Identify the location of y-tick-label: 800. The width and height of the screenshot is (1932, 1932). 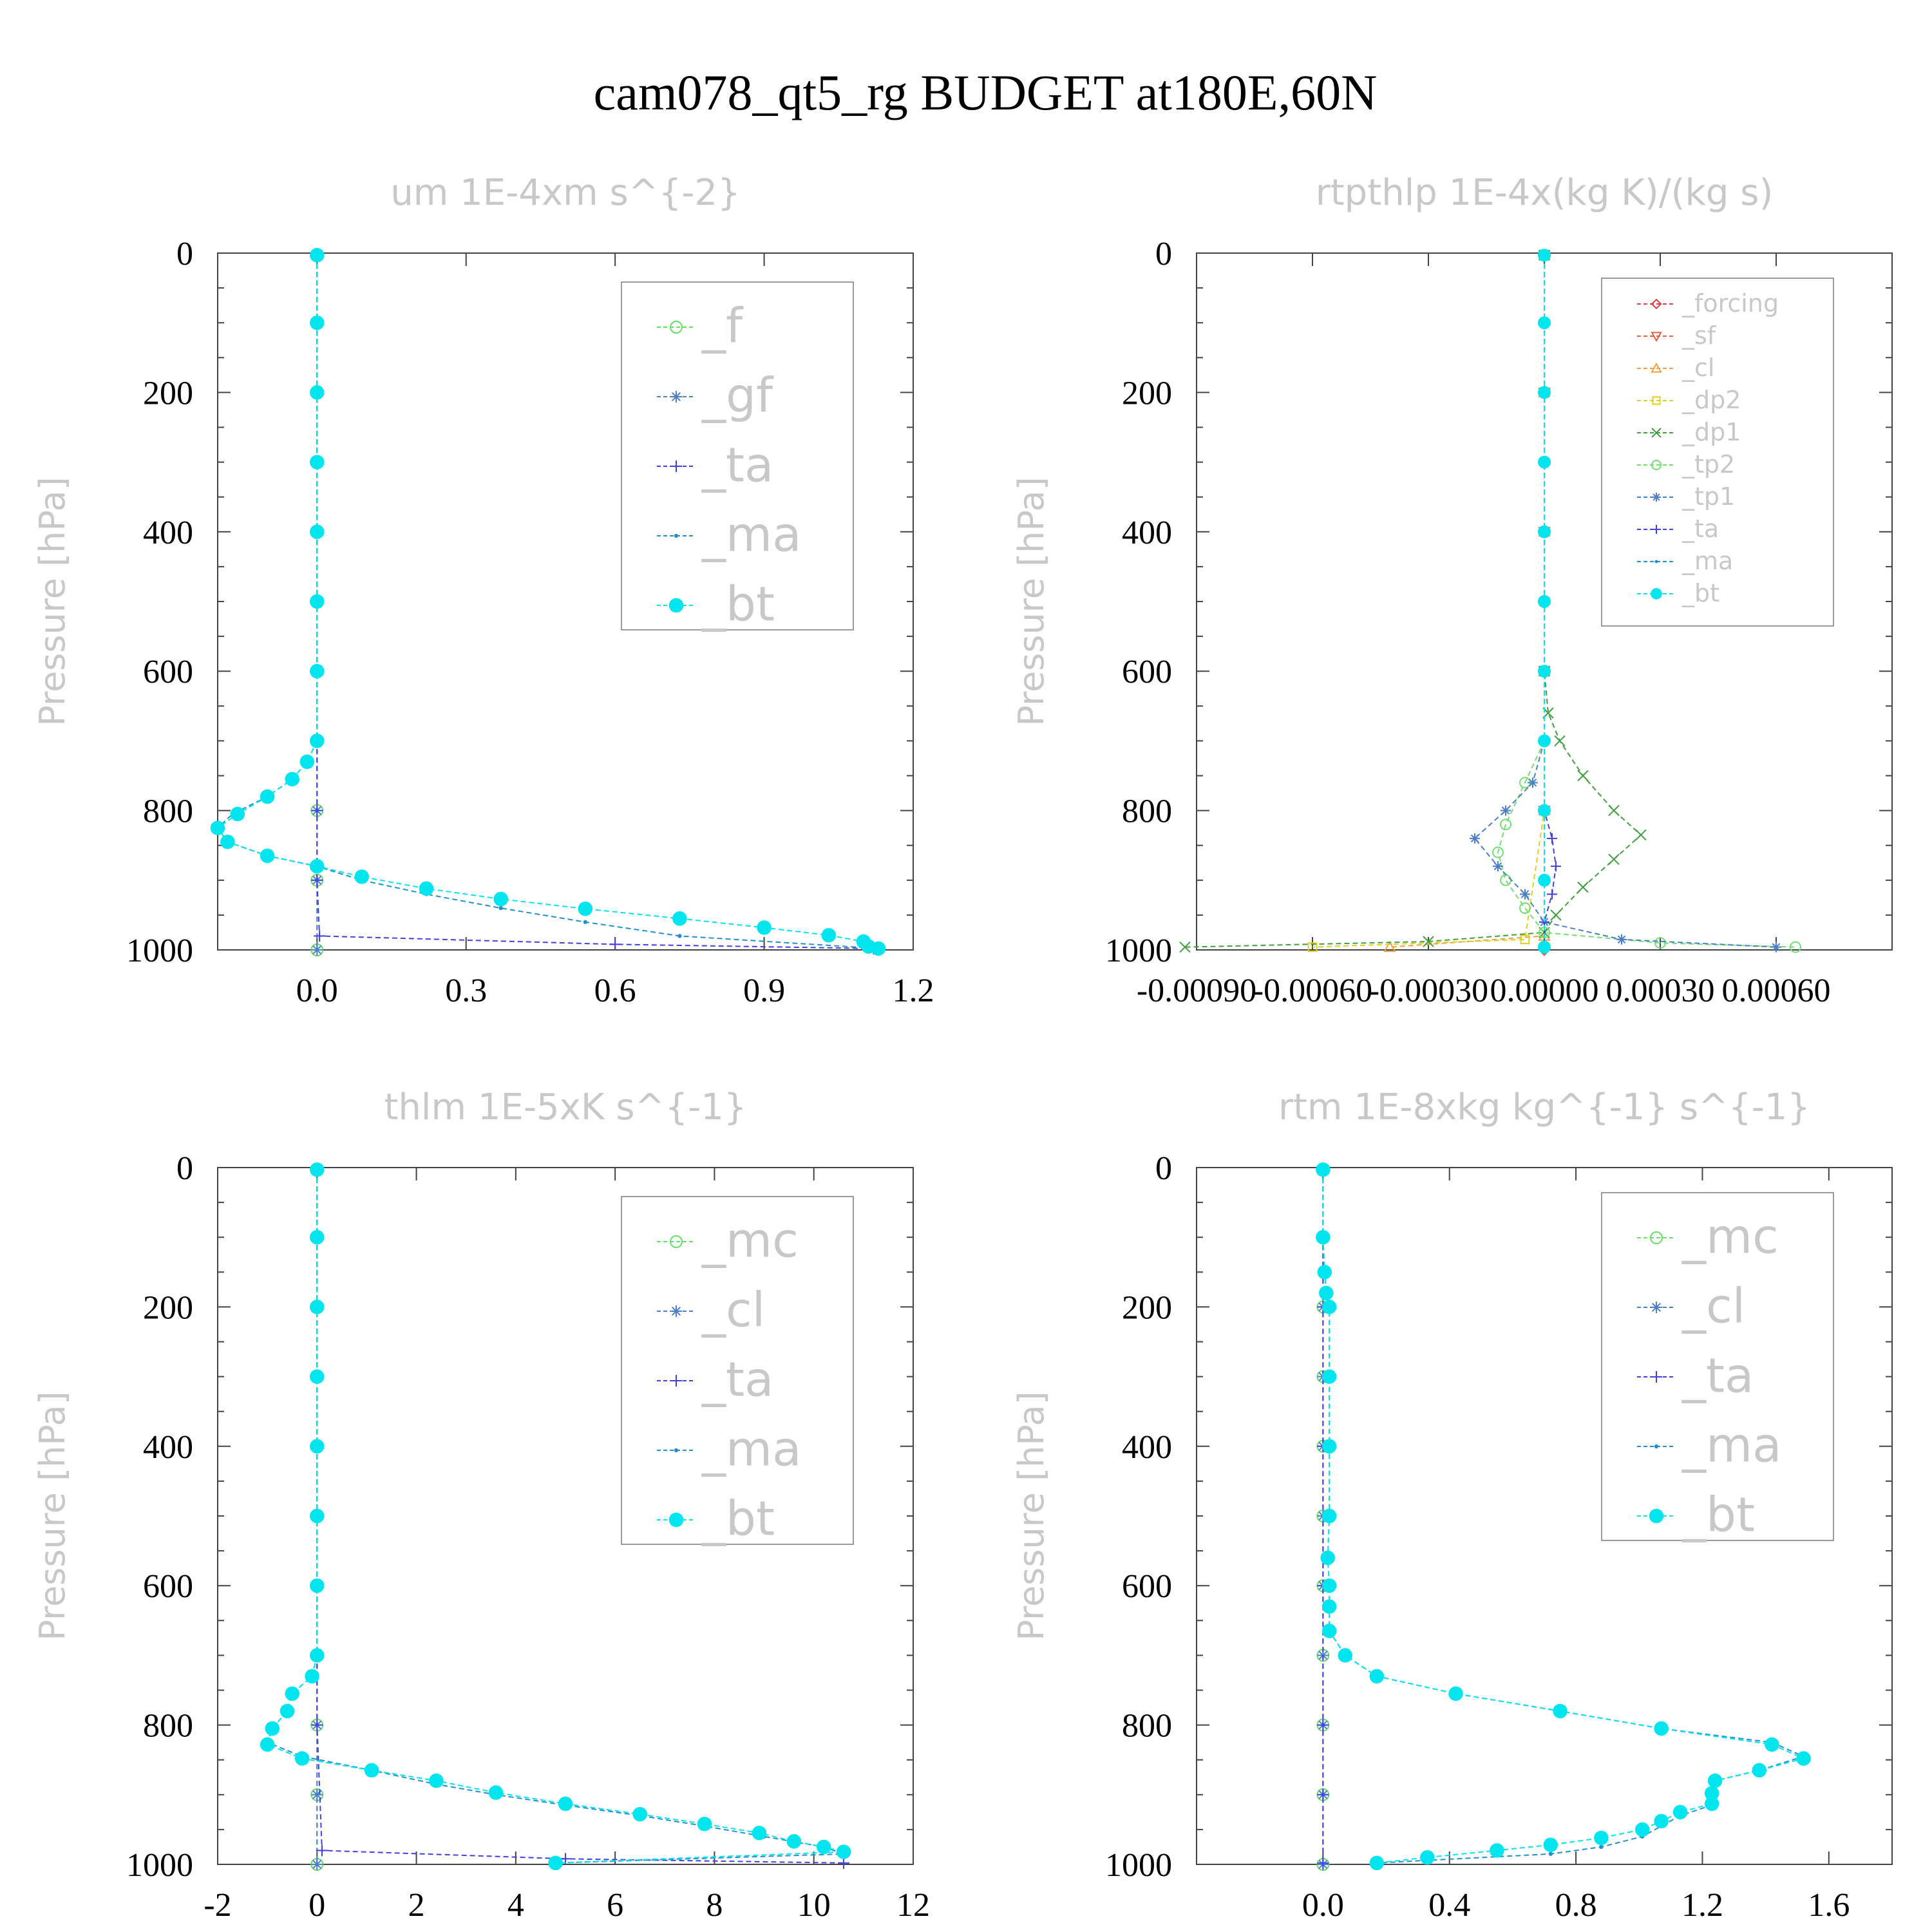
(168, 812).